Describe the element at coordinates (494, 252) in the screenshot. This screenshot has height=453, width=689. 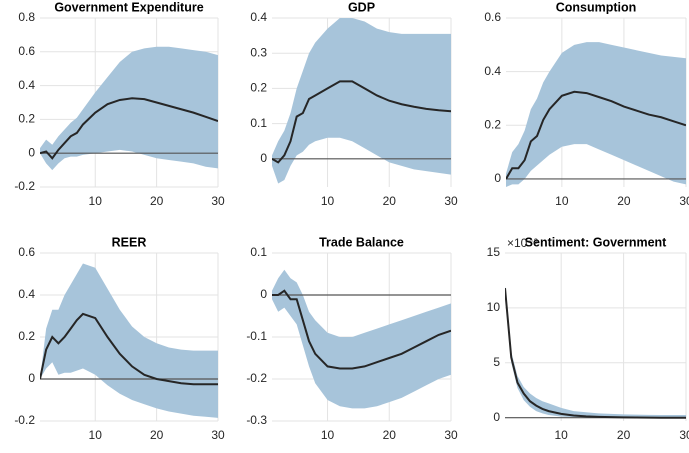
I see `y-tick-label: 15` at that location.